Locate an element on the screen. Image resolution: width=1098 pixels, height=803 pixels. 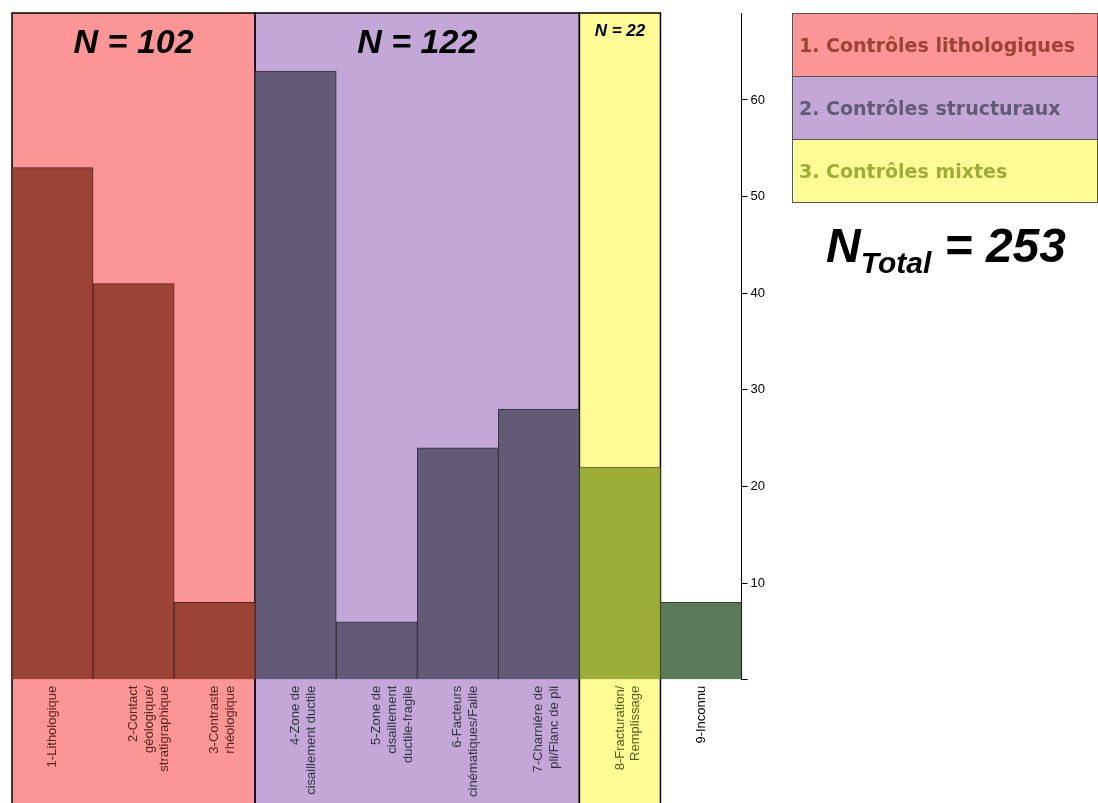
band-label: N = 22 is located at coordinates (620, 31).